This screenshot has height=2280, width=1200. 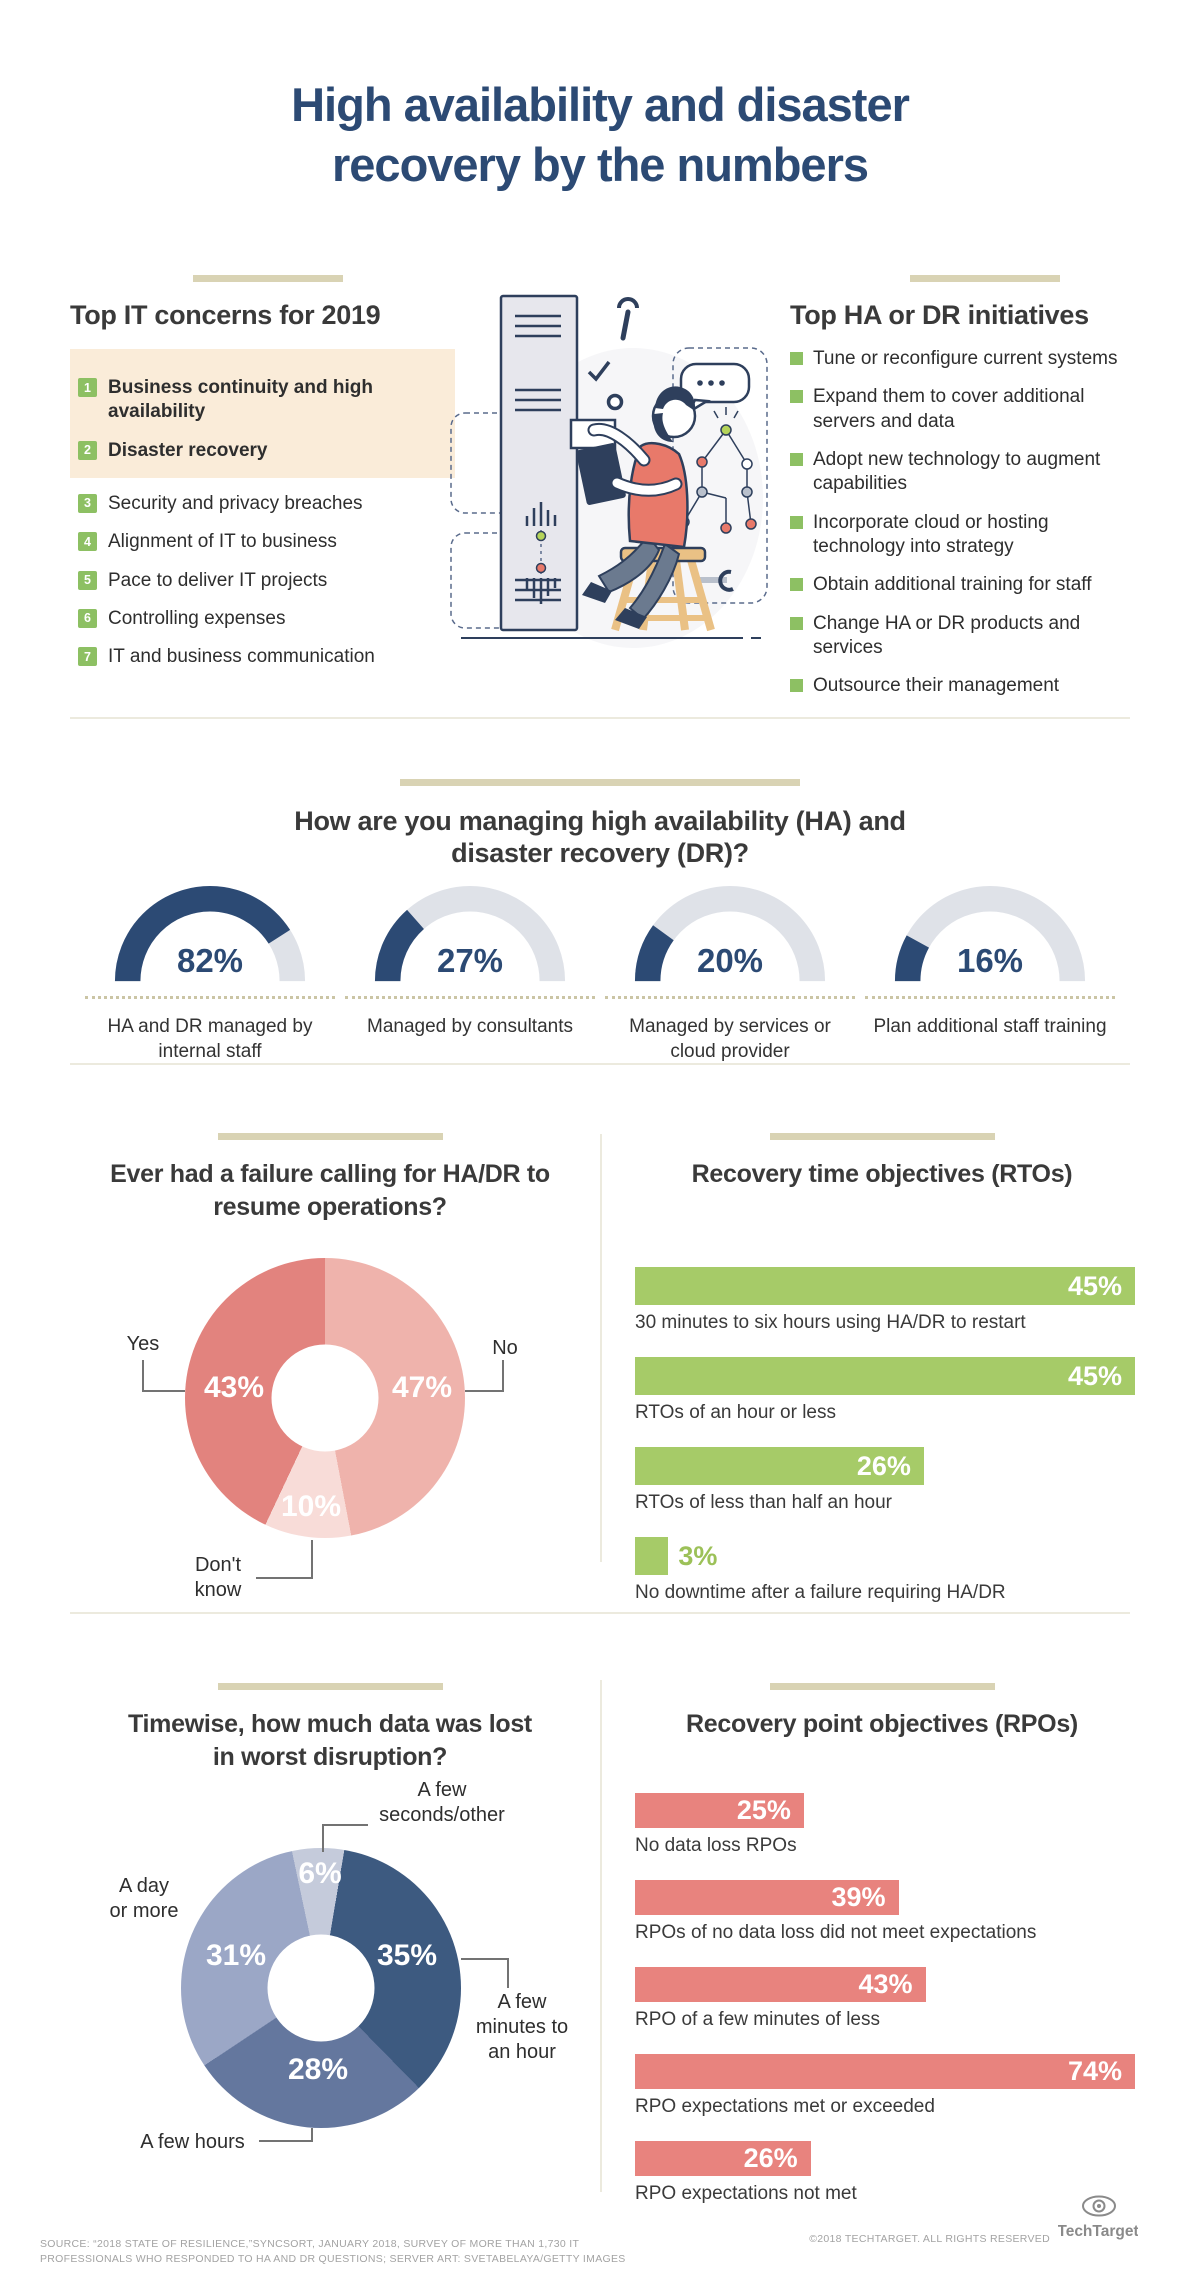 What do you see at coordinates (965, 358) in the screenshot?
I see `list-item-label: Tune or reconfigure current systems` at bounding box center [965, 358].